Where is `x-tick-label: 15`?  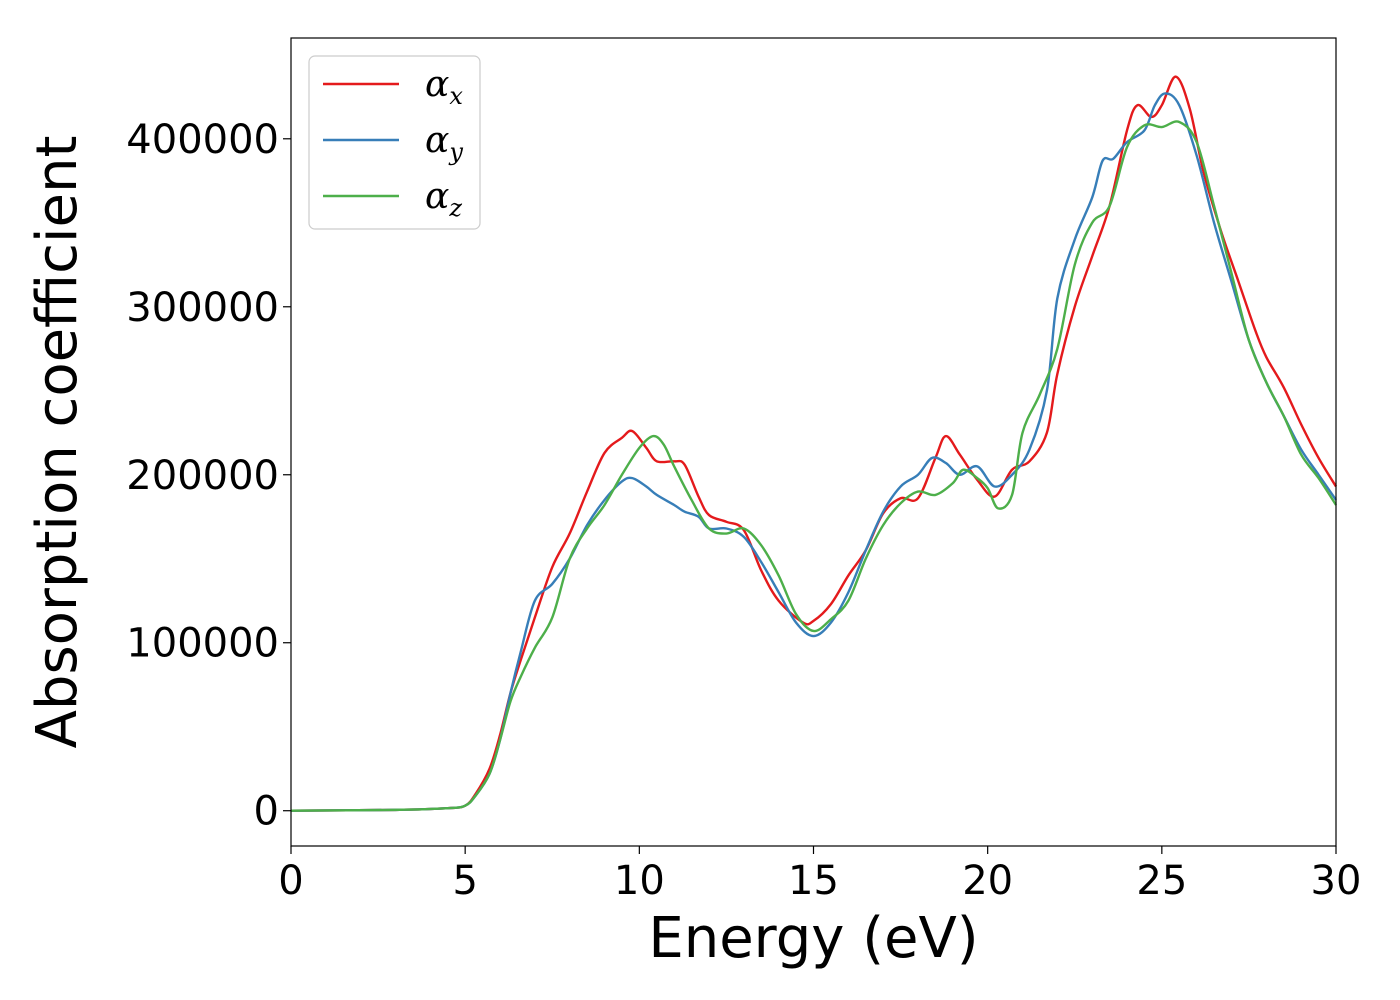
x-tick-label: 15 is located at coordinates (813, 881).